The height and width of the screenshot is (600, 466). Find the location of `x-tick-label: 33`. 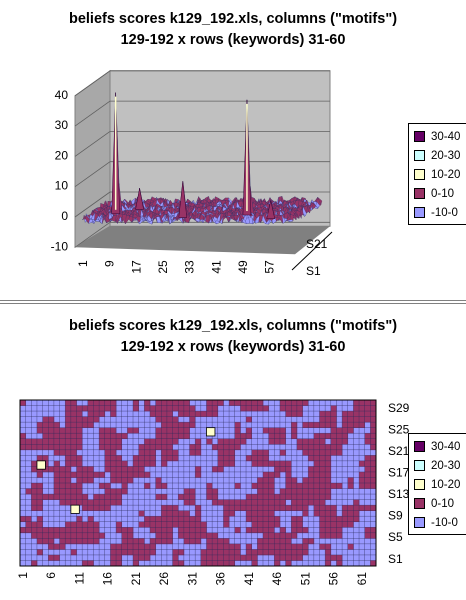

x-tick-label: 33 is located at coordinates (190, 267).